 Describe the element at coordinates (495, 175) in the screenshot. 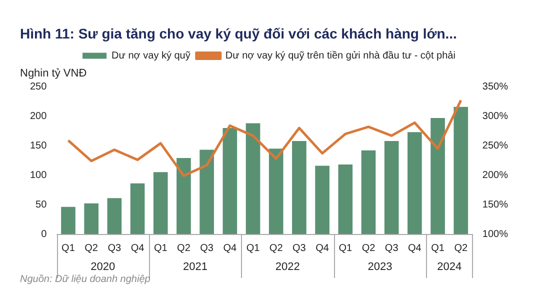

I see `y2-tick-label: 200%` at that location.